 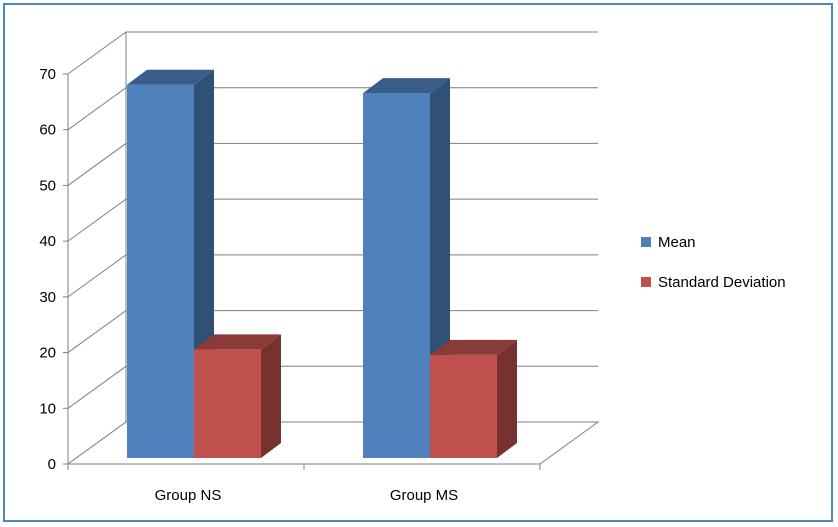 What do you see at coordinates (52, 464) in the screenshot?
I see `y-tick-label: 0` at bounding box center [52, 464].